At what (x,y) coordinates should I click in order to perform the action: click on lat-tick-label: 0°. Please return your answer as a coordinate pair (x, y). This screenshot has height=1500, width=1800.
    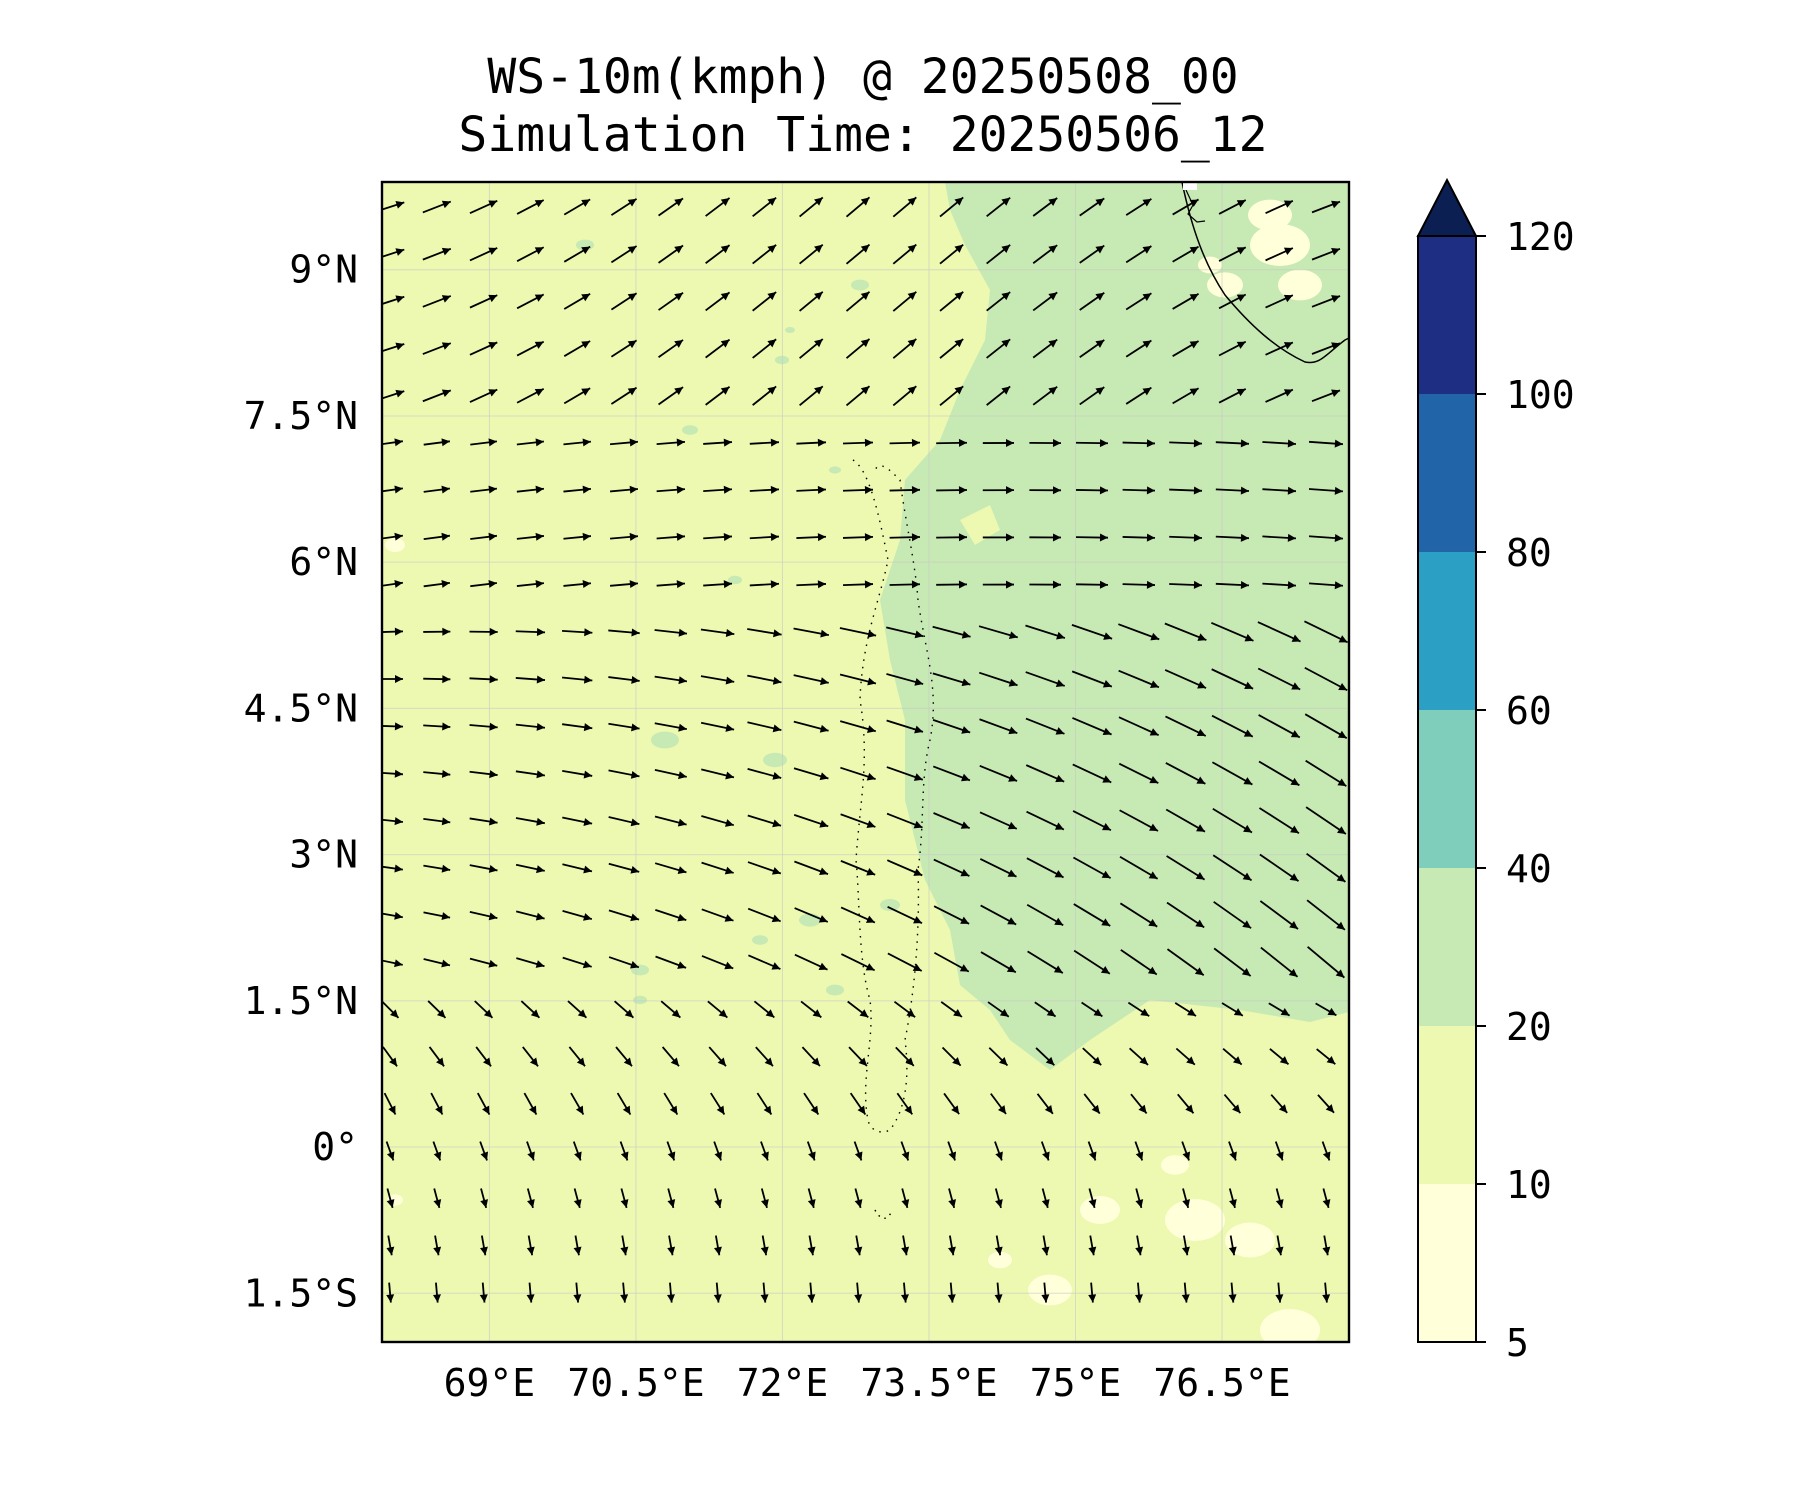
    Looking at the image, I should click on (335, 1147).